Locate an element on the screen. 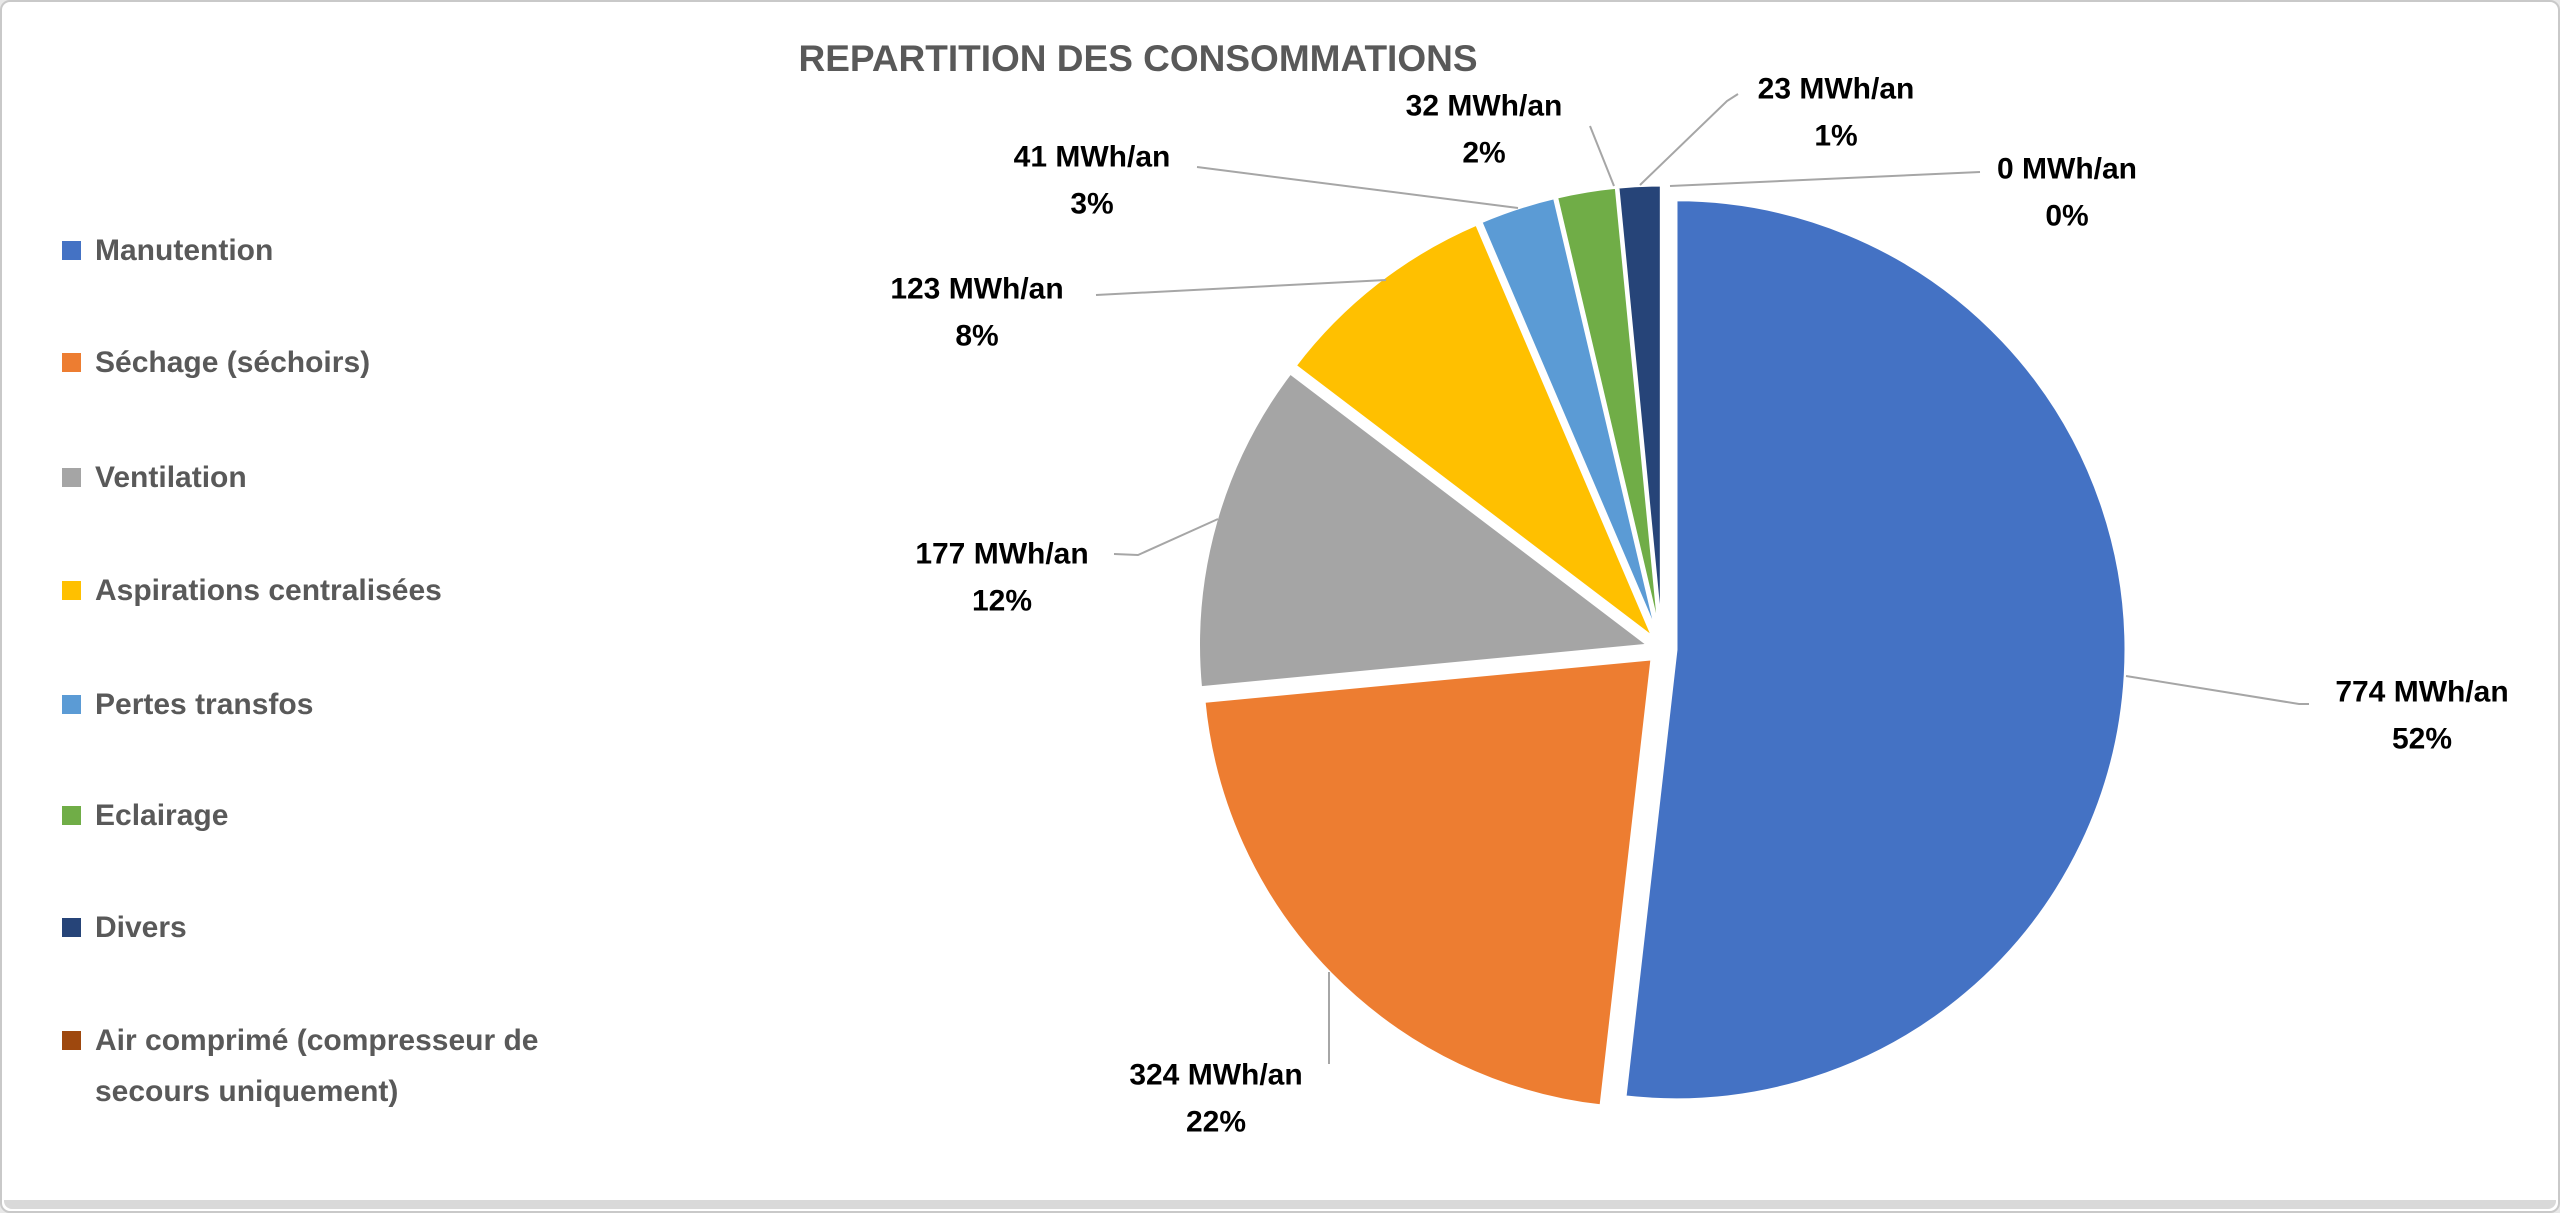  legend-label: Eclairage is located at coordinates (162, 815).